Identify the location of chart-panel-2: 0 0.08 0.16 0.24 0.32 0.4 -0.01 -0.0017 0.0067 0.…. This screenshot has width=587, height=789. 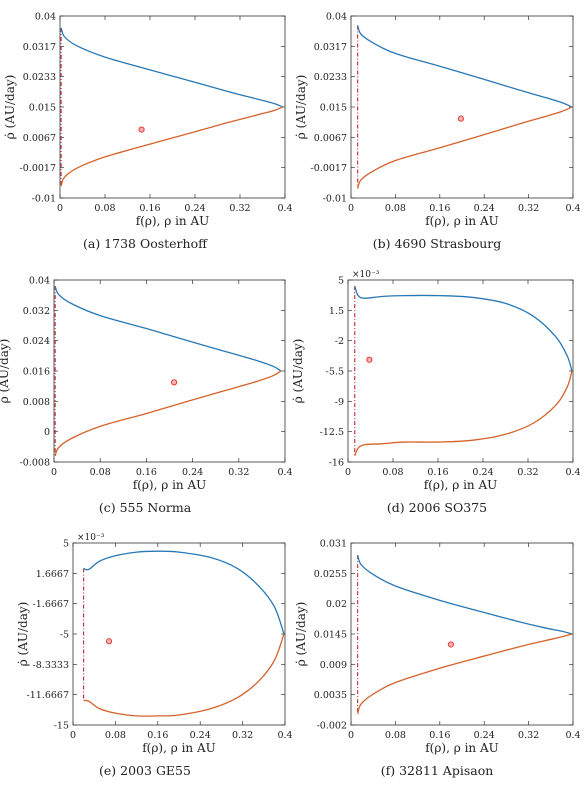
(437, 132).